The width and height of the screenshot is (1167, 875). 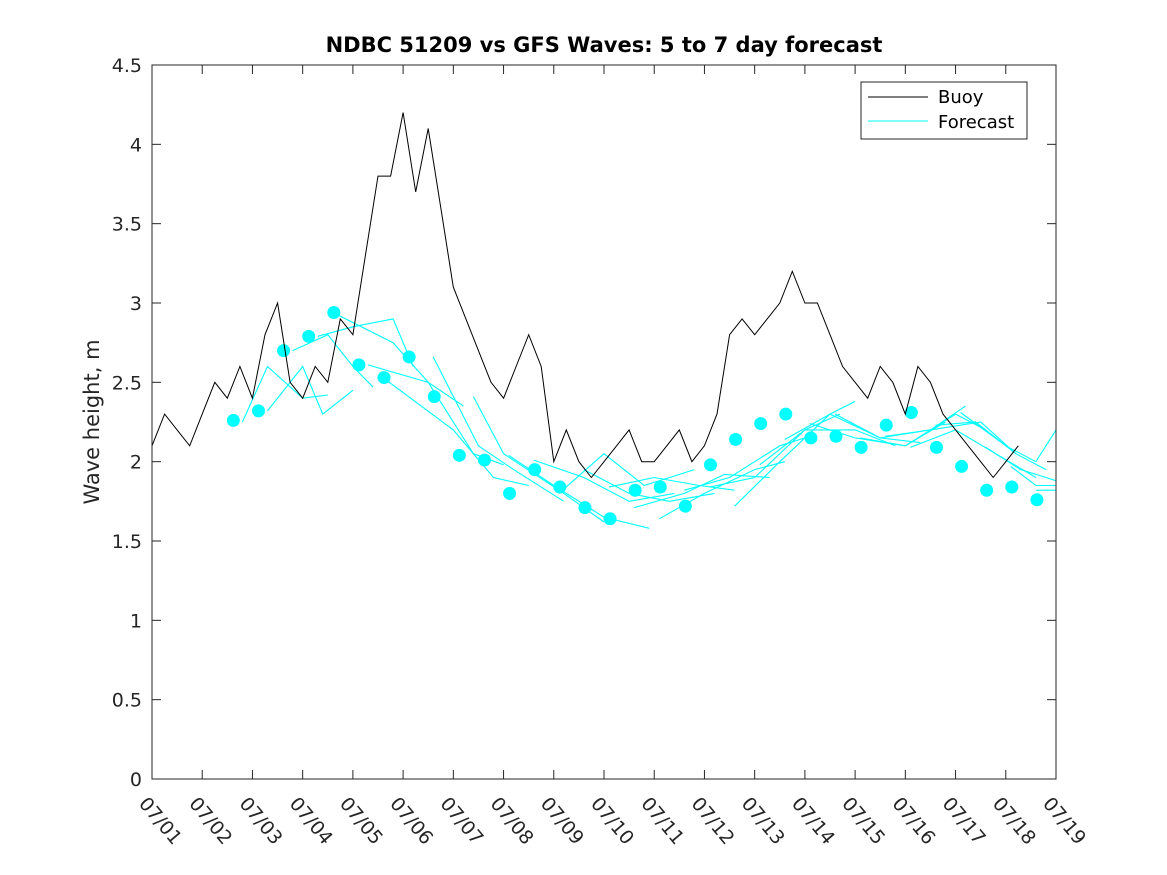 I want to click on x-tick-label: 07/16, so click(x=914, y=821).